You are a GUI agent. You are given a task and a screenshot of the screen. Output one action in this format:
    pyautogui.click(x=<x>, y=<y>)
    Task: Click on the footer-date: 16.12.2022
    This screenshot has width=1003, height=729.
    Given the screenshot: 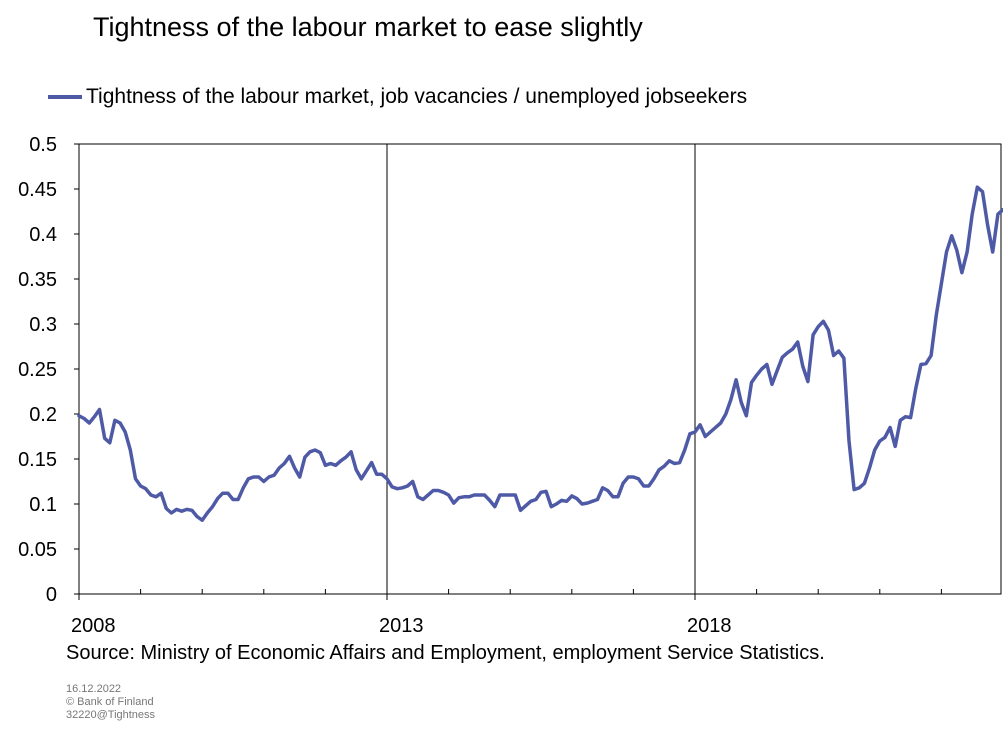 What is the action you would take?
    pyautogui.click(x=94, y=689)
    